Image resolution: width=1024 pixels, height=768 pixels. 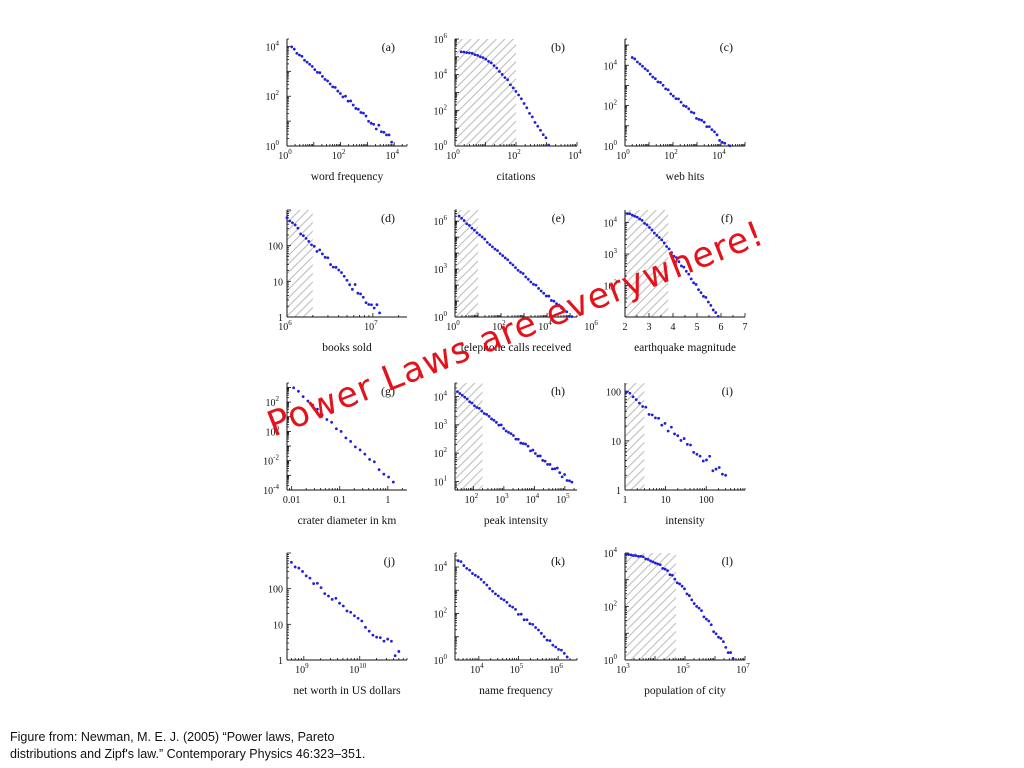 I want to click on shaded-region-d, so click(x=300, y=263).